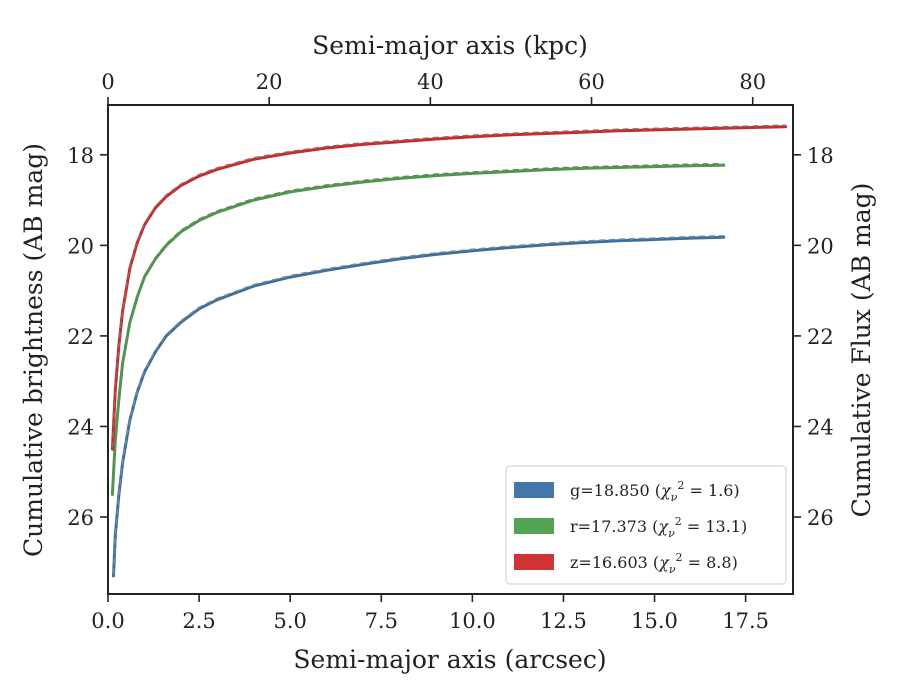 This screenshot has height=700, width=900. Describe the element at coordinates (472, 621) in the screenshot. I see `x-bottom-tick-label: 10.0` at that location.